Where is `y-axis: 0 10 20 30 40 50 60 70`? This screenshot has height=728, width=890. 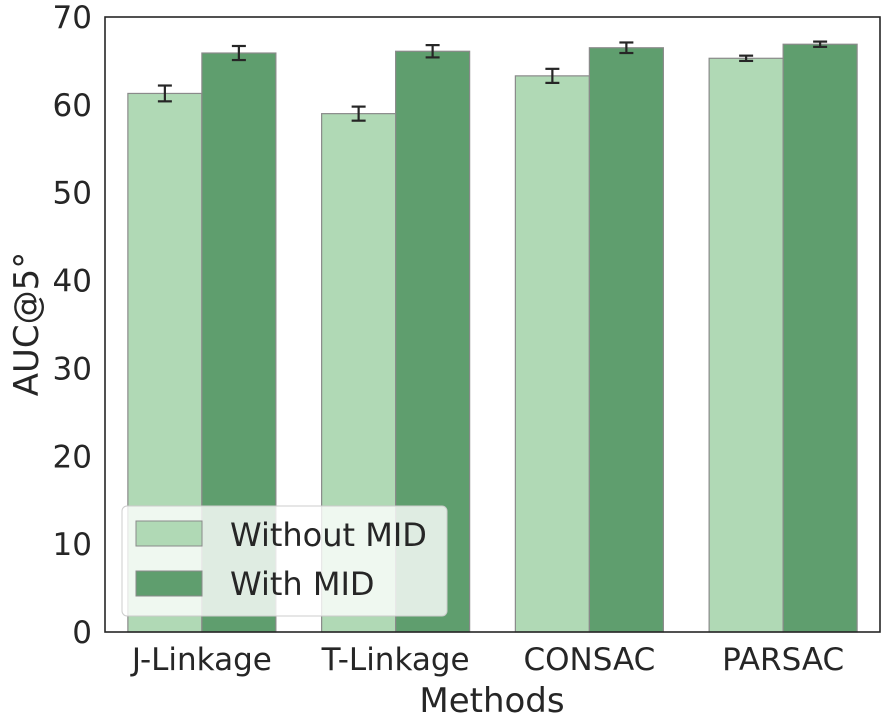 y-axis: 0 10 20 30 40 50 60 70 is located at coordinates (72, 325).